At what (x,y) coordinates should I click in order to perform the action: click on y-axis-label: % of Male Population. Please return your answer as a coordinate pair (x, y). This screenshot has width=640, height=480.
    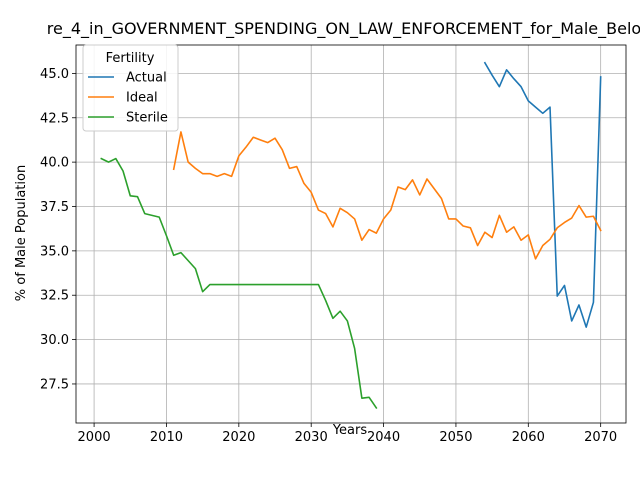
    Looking at the image, I should click on (21, 233).